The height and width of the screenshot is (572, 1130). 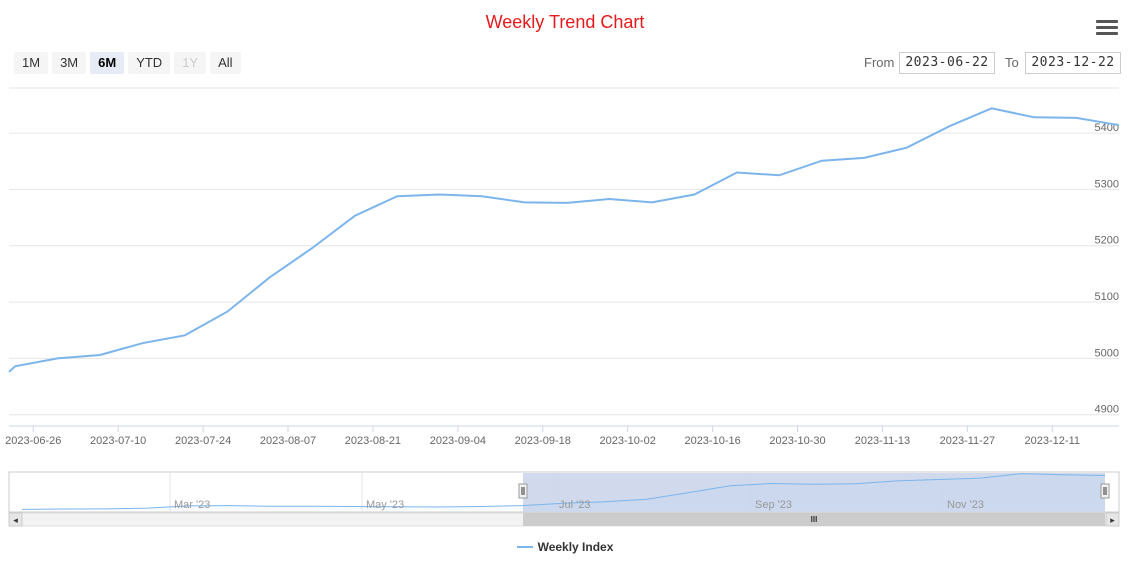 I want to click on y-tick-label: 5100, so click(x=1107, y=297).